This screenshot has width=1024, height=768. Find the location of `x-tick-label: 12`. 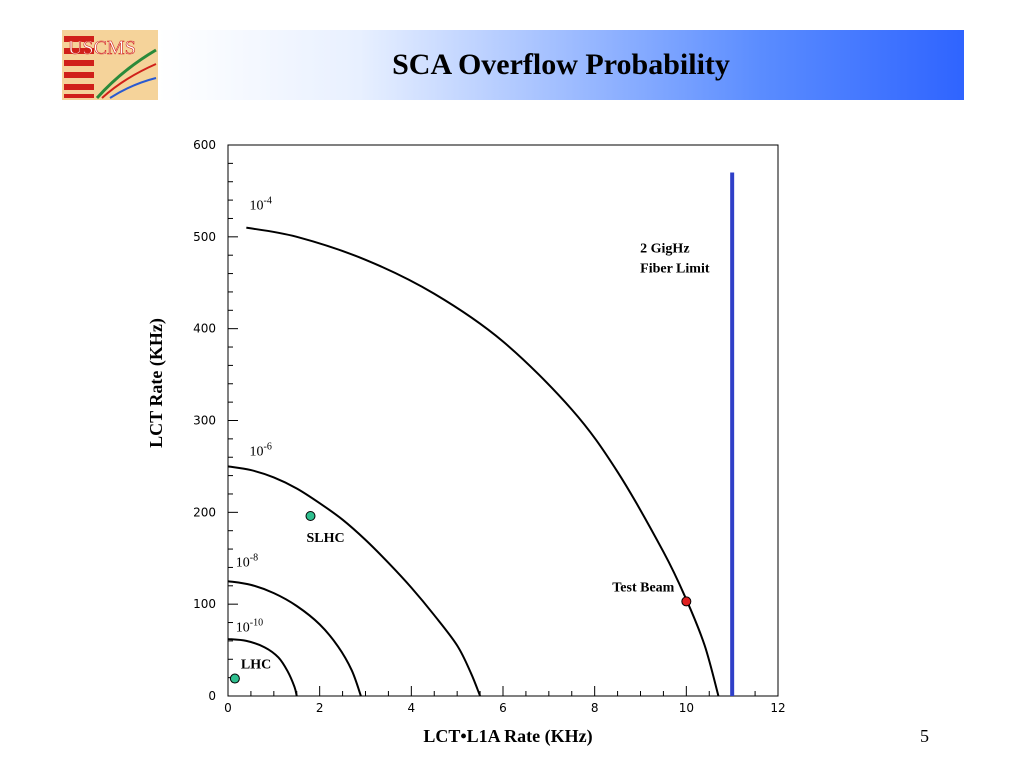

x-tick-label: 12 is located at coordinates (777, 708).